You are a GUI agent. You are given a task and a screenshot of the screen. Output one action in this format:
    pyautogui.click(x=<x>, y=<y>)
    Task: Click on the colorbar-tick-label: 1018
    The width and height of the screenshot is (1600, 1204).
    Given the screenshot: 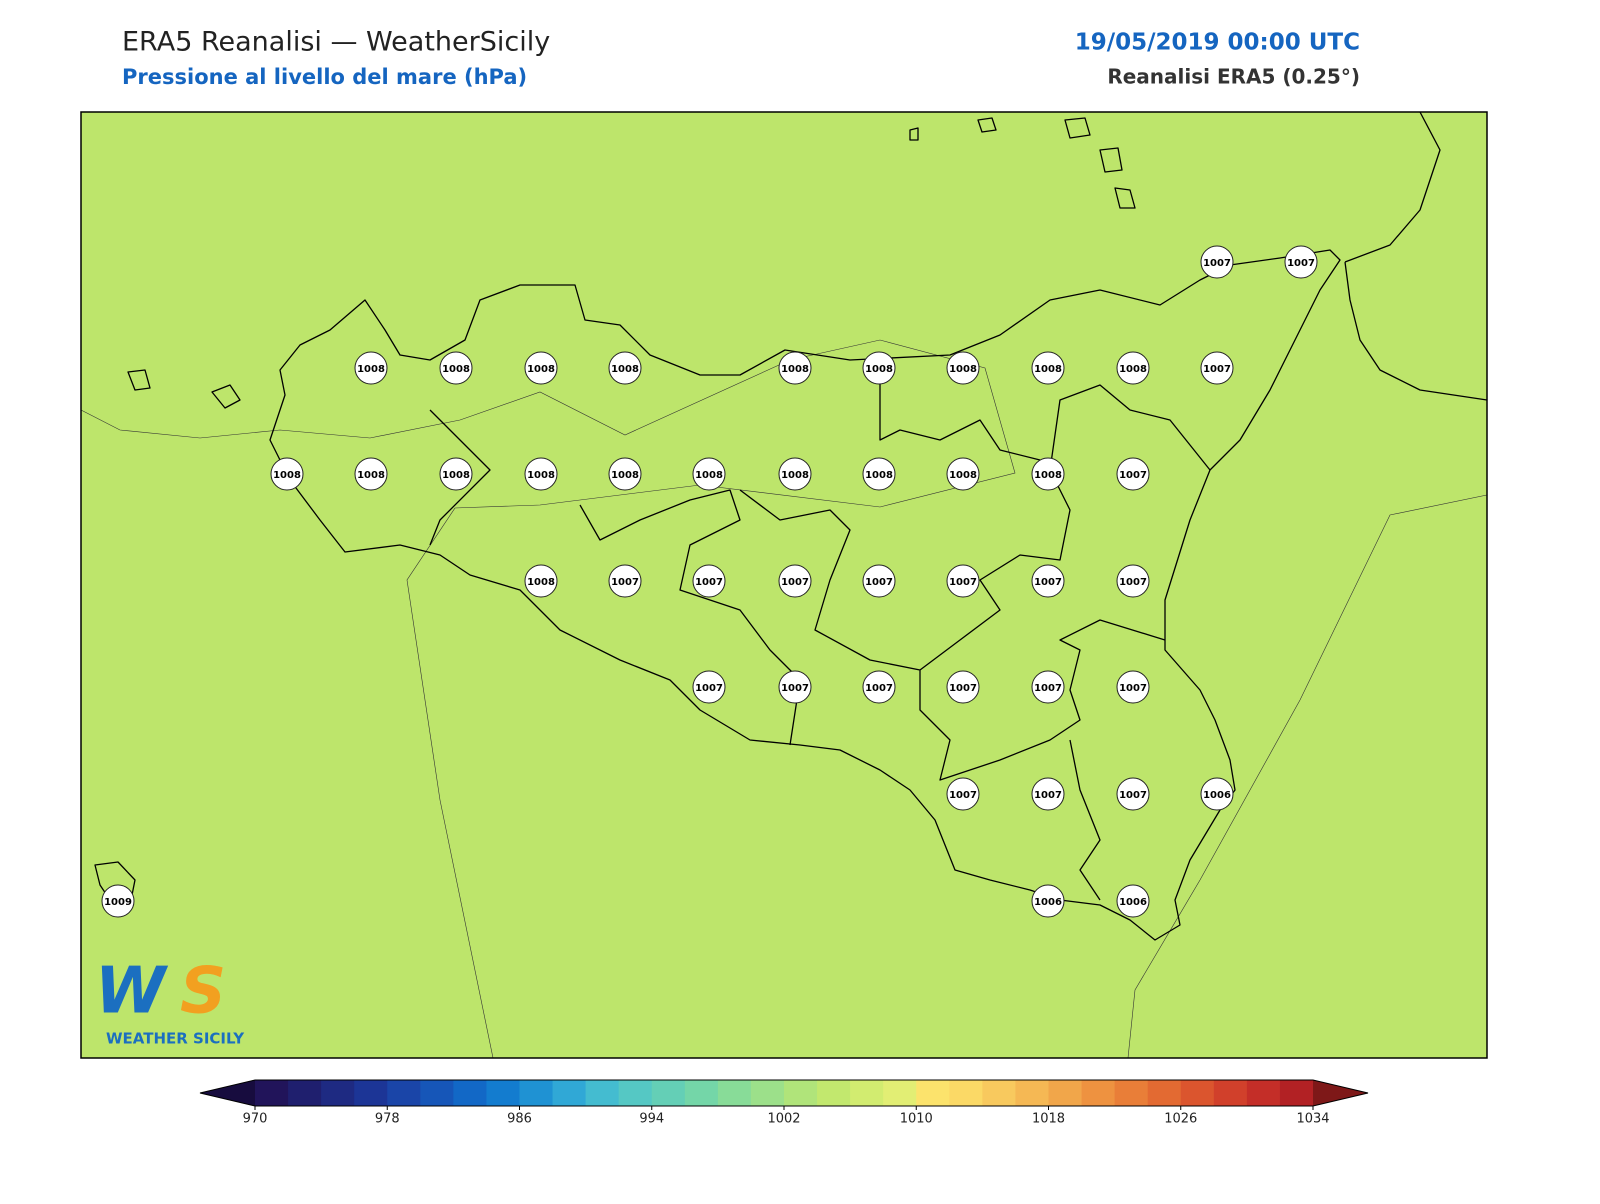 What is the action you would take?
    pyautogui.click(x=1048, y=1119)
    